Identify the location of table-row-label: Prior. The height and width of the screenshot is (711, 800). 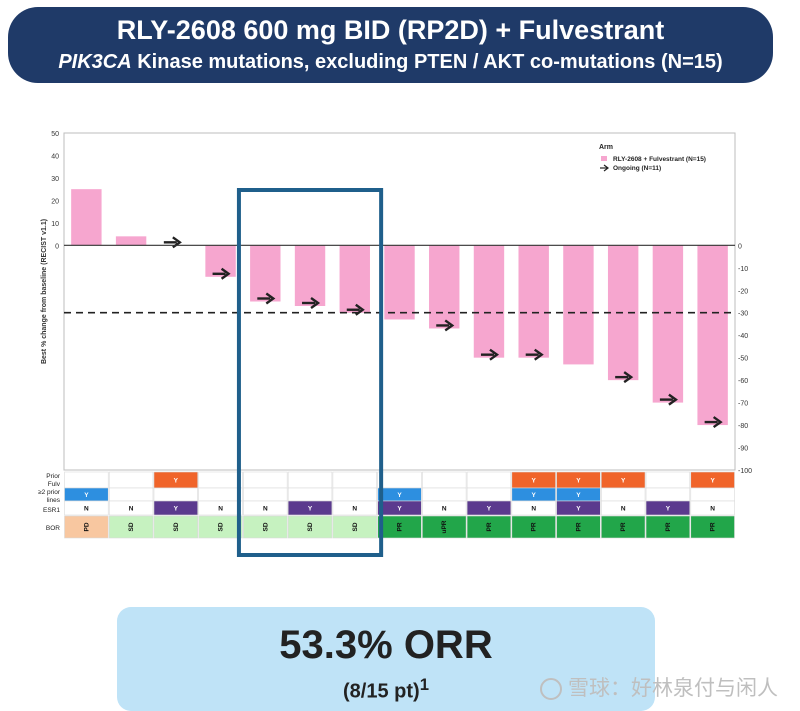
(53, 476).